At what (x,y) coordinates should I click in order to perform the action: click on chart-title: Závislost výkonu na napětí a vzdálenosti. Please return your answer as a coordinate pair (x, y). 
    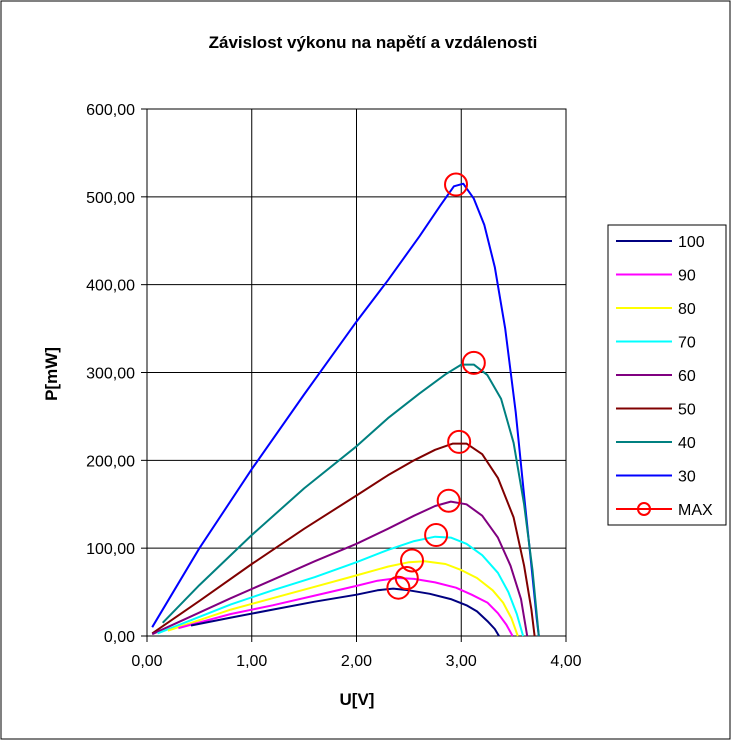
    Looking at the image, I should click on (373, 42).